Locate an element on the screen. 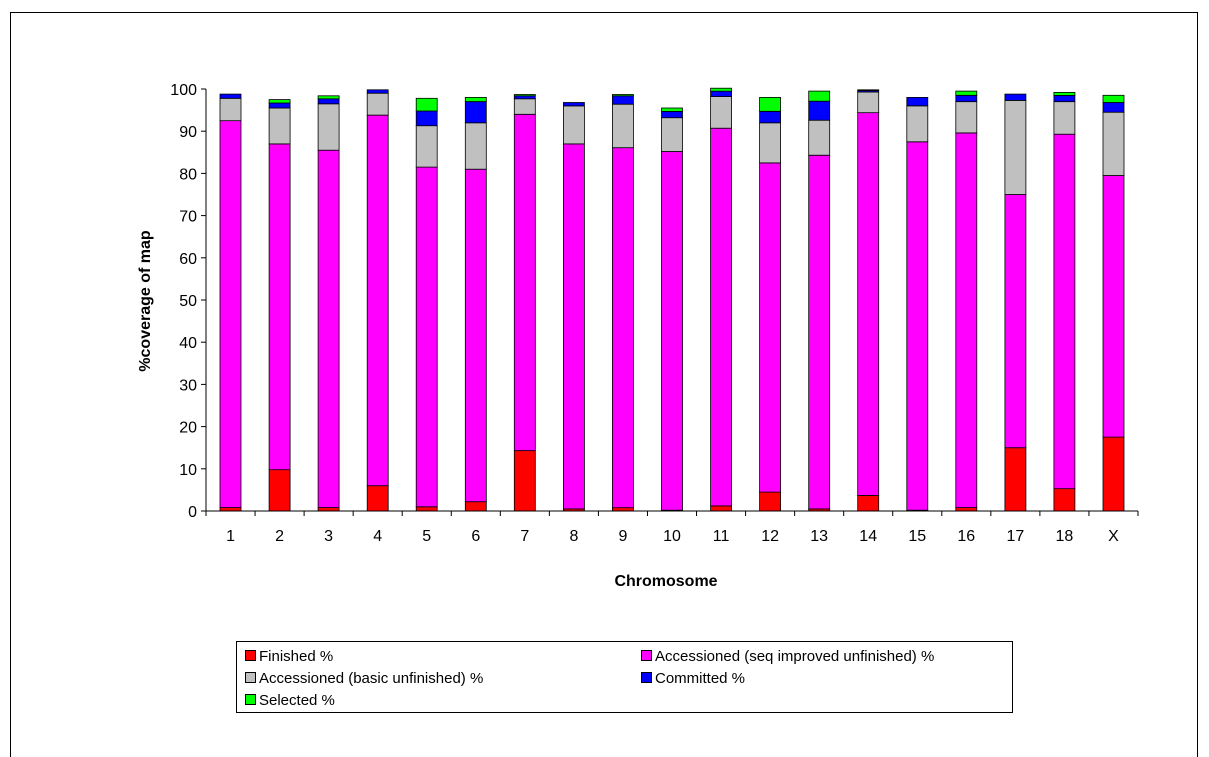 The width and height of the screenshot is (1209, 757). y-axis-title: %coverage of map is located at coordinates (145, 301).